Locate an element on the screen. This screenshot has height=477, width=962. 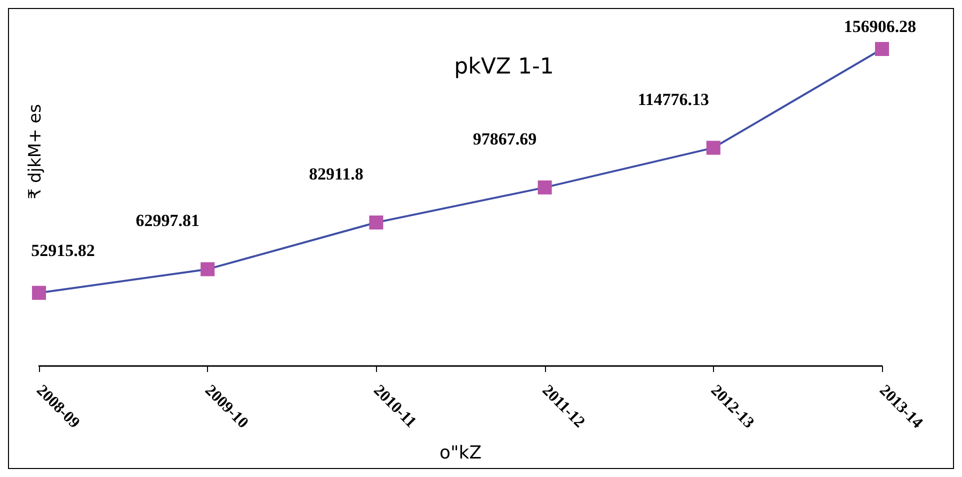
data-label: 62997.81 is located at coordinates (168, 220).